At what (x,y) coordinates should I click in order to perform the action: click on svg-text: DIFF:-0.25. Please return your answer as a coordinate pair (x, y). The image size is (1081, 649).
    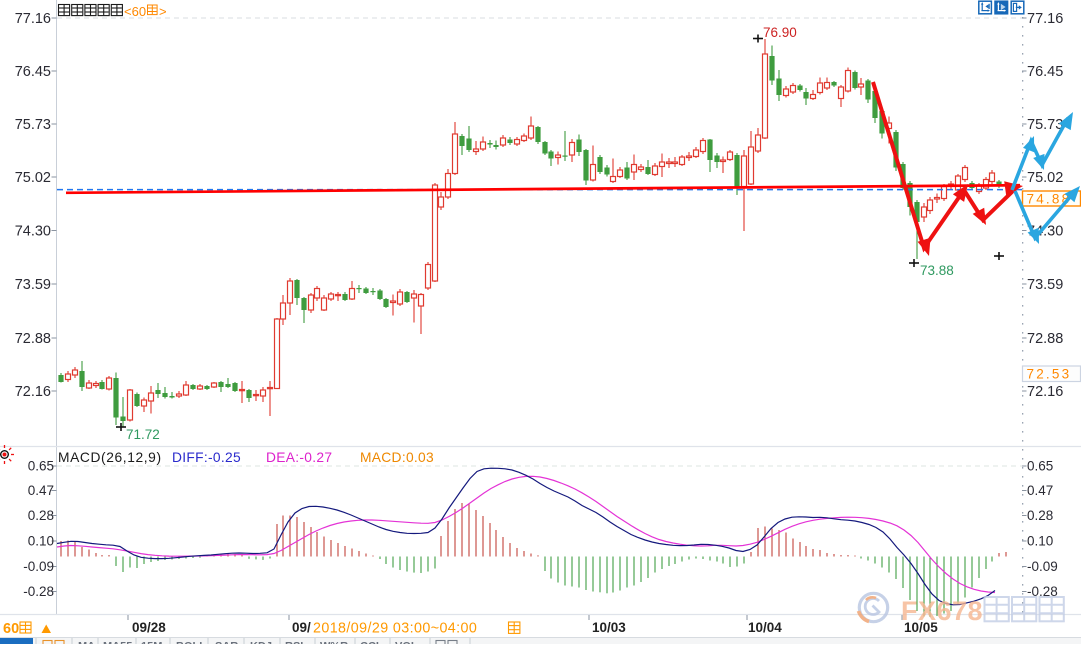
    Looking at the image, I should click on (206, 457).